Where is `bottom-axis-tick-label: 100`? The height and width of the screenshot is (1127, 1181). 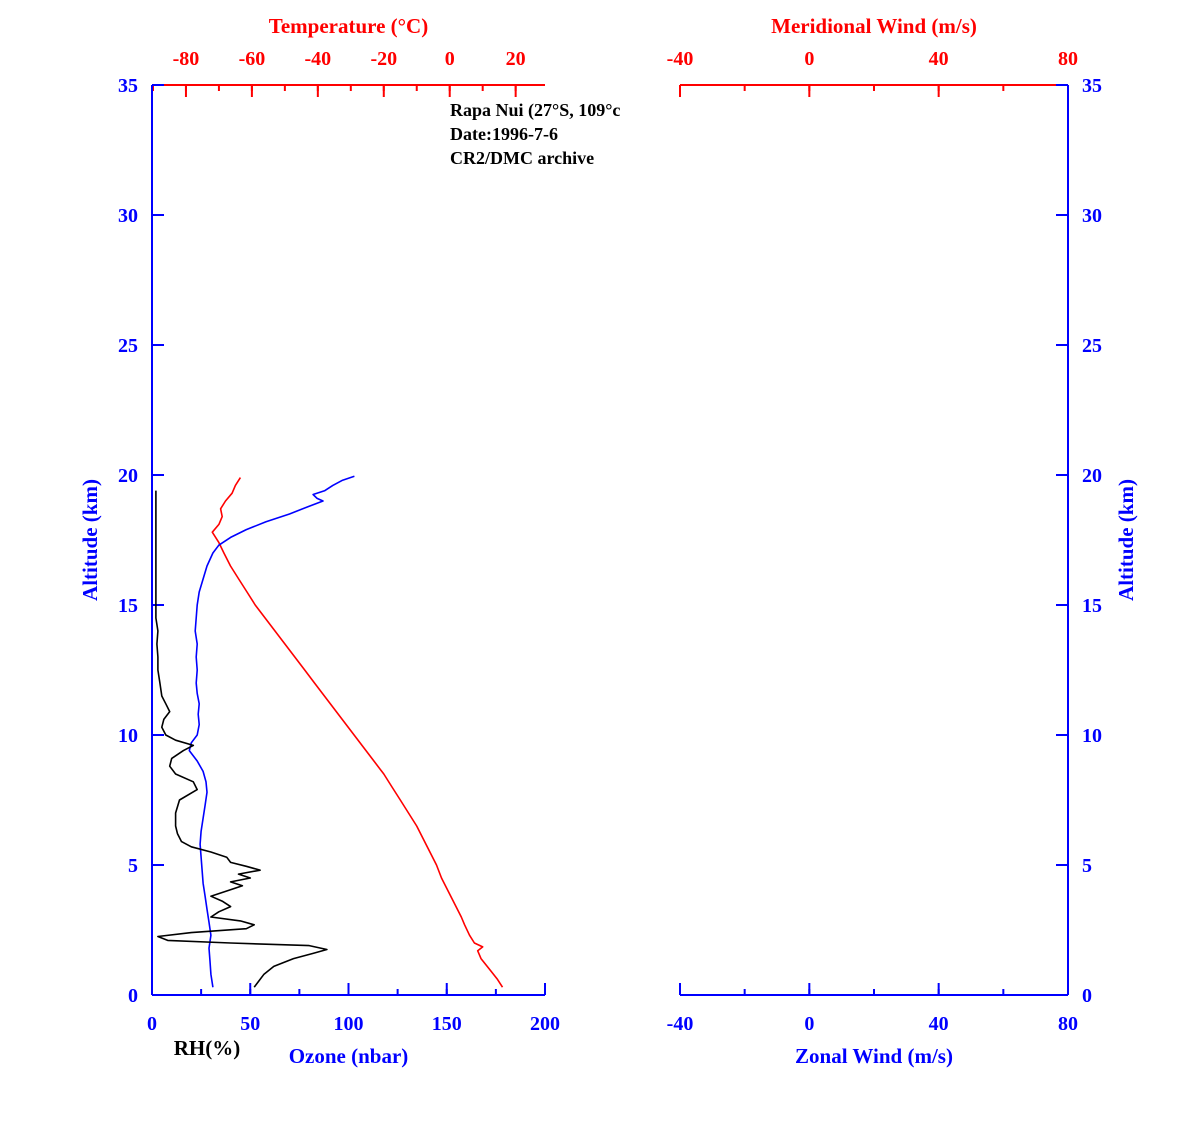 bottom-axis-tick-label: 100 is located at coordinates (349, 1024).